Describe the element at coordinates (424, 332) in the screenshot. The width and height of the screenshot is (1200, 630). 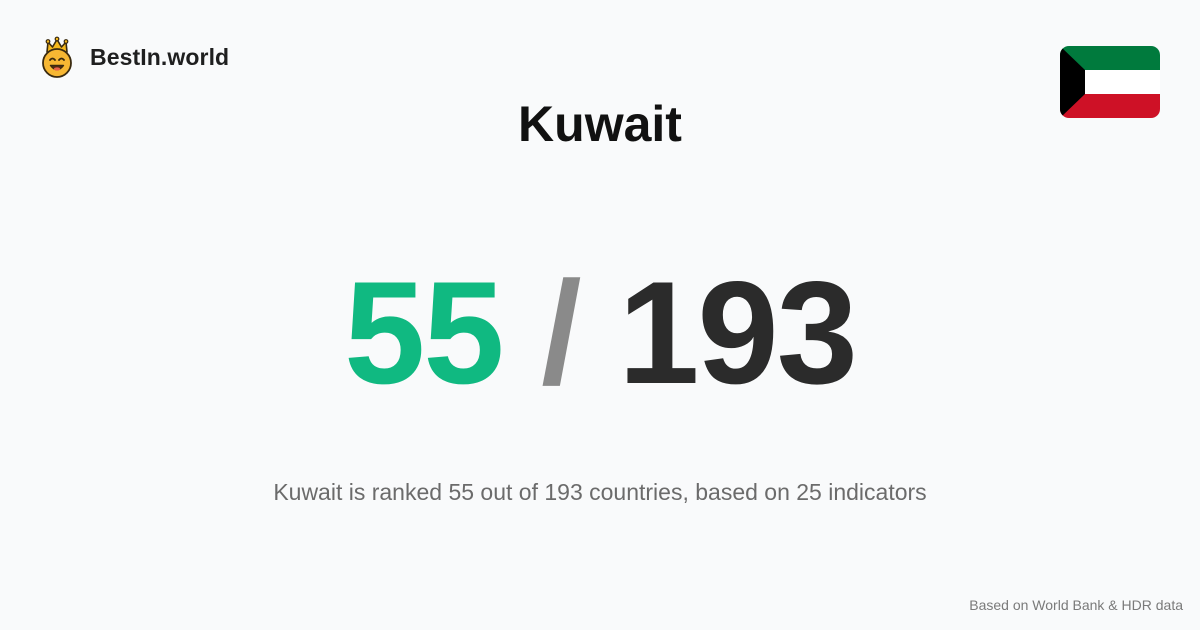
I see `rank-value: 55` at that location.